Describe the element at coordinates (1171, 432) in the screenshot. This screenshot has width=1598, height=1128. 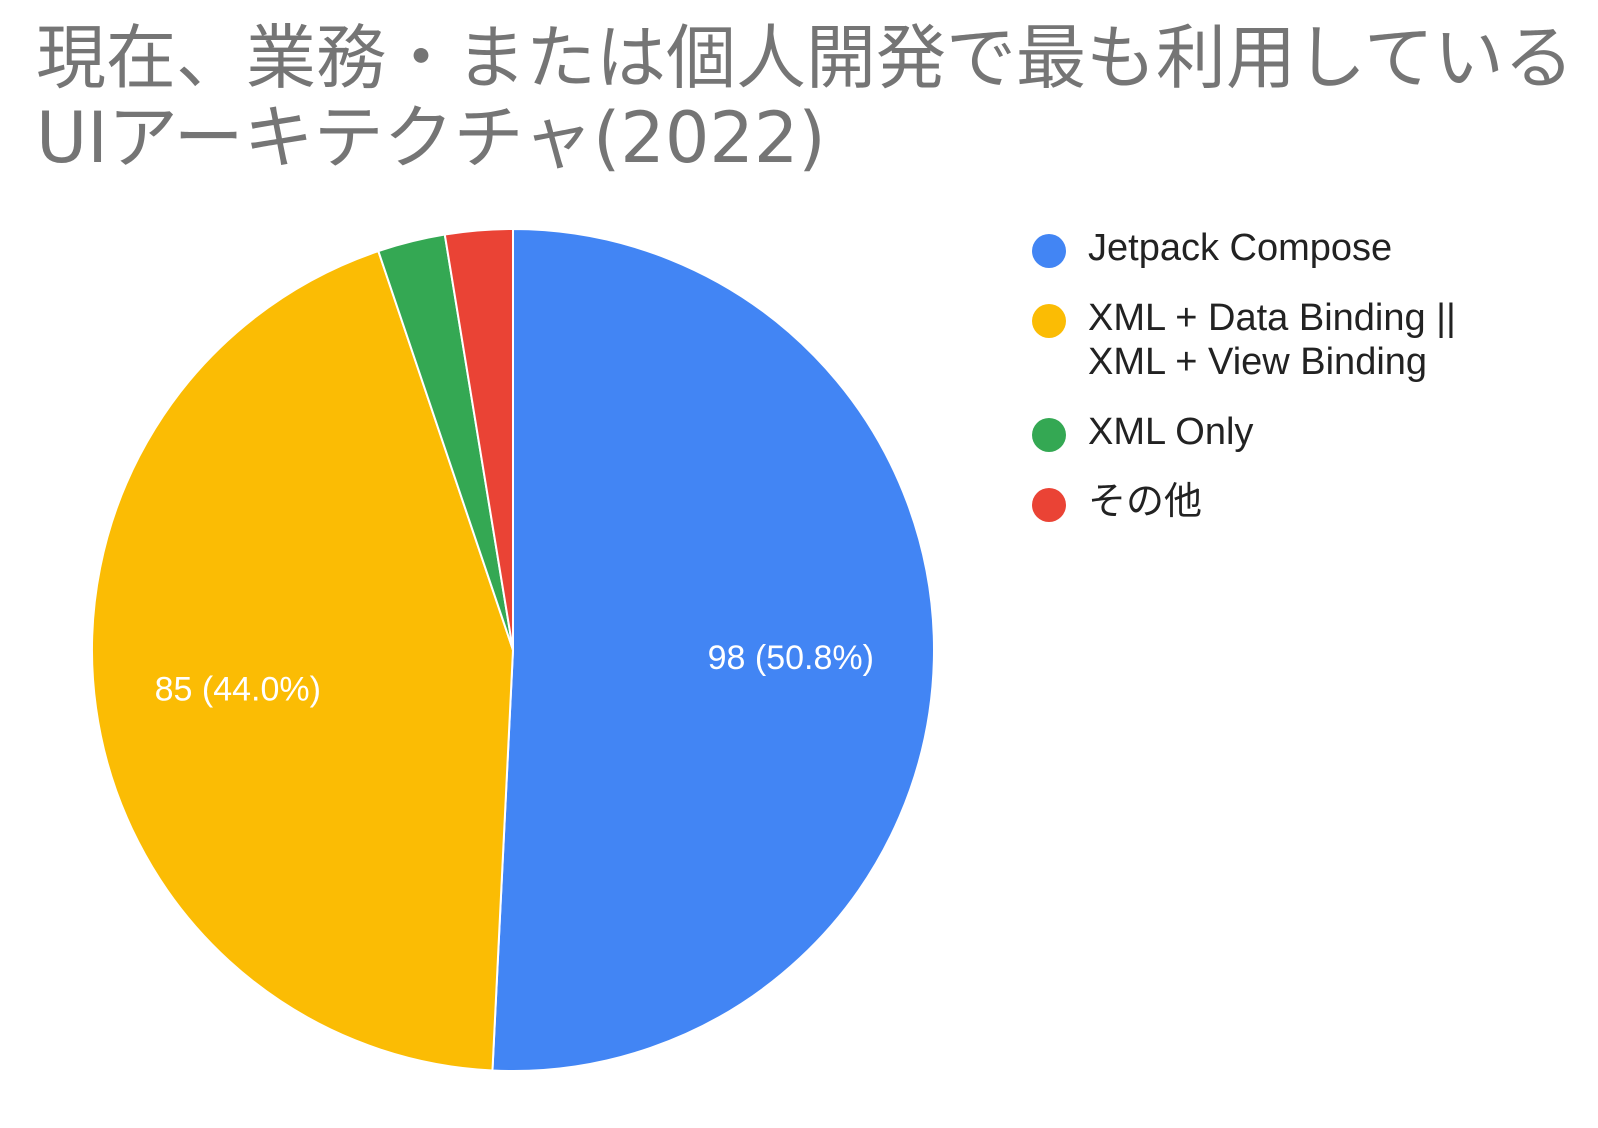
I see `legend-label: XML Only` at that location.